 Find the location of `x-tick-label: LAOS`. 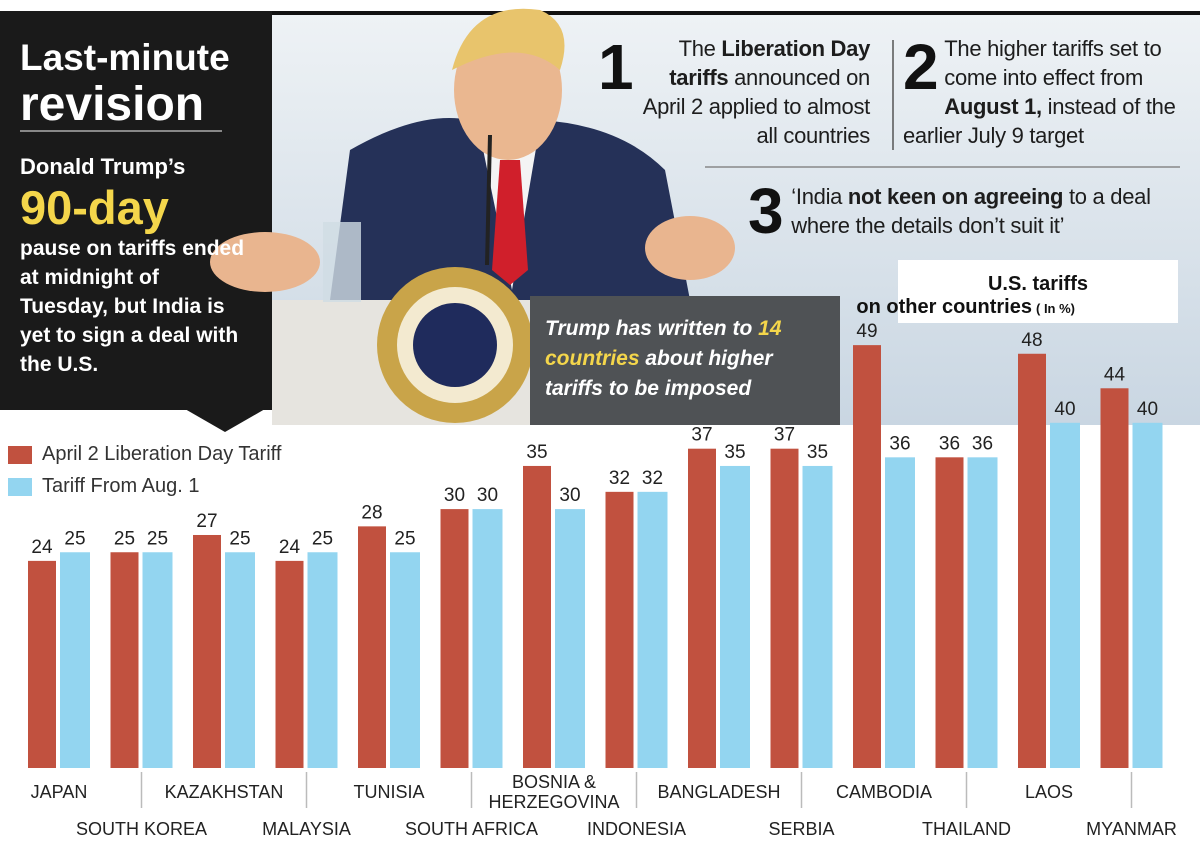

x-tick-label: LAOS is located at coordinates (1049, 792).